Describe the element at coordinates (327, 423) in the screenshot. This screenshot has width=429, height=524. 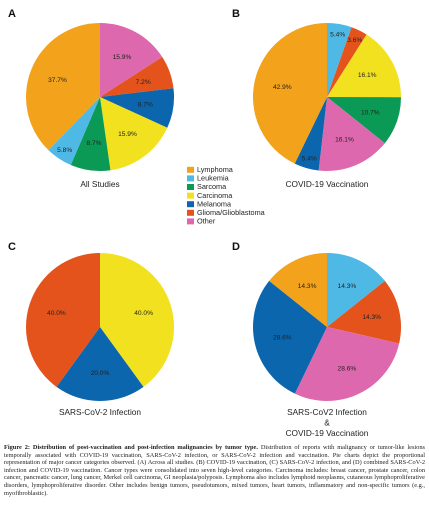
I see `pie-title: &` at that location.